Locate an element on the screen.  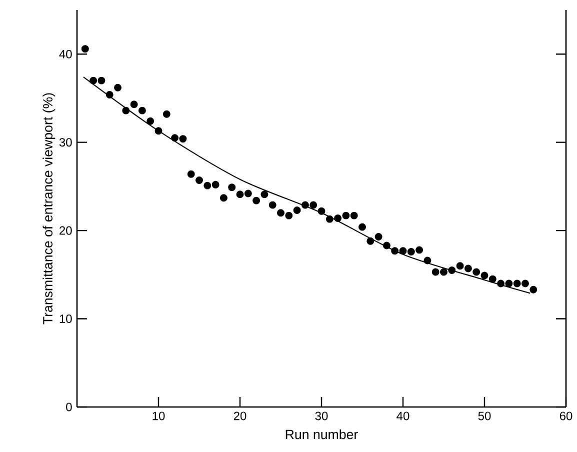
y-tick-label: 10 is located at coordinates (66, 319).